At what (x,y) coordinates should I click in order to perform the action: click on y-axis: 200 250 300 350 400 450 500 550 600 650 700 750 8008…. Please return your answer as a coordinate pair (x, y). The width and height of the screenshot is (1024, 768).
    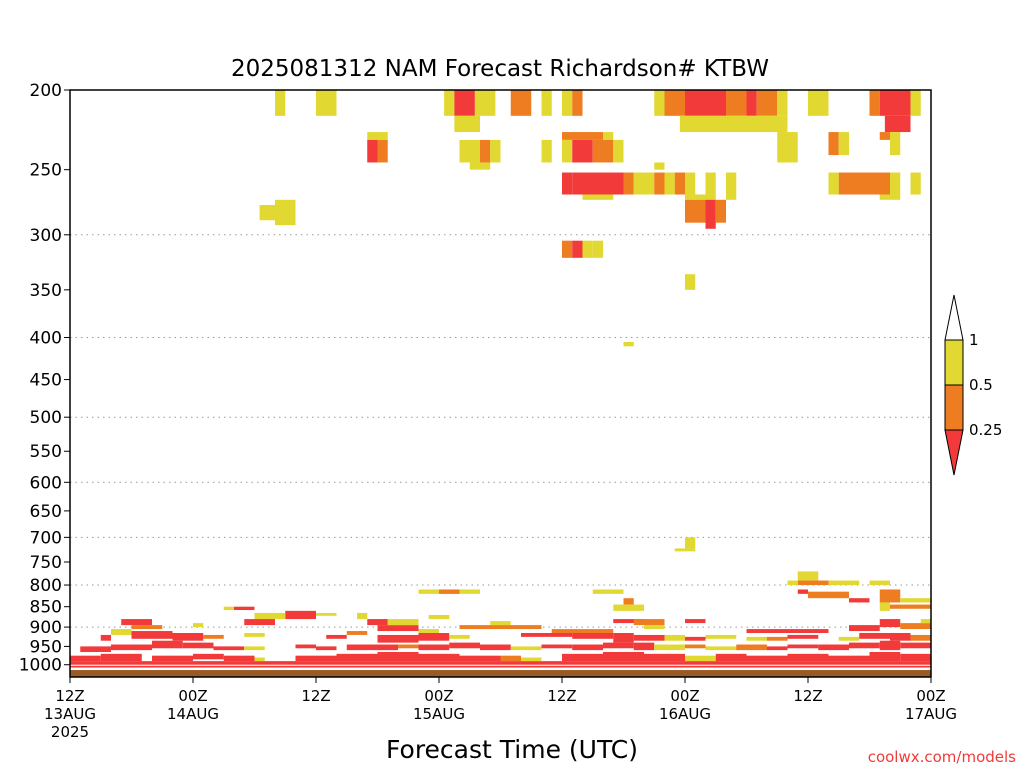
    Looking at the image, I should click on (44, 378).